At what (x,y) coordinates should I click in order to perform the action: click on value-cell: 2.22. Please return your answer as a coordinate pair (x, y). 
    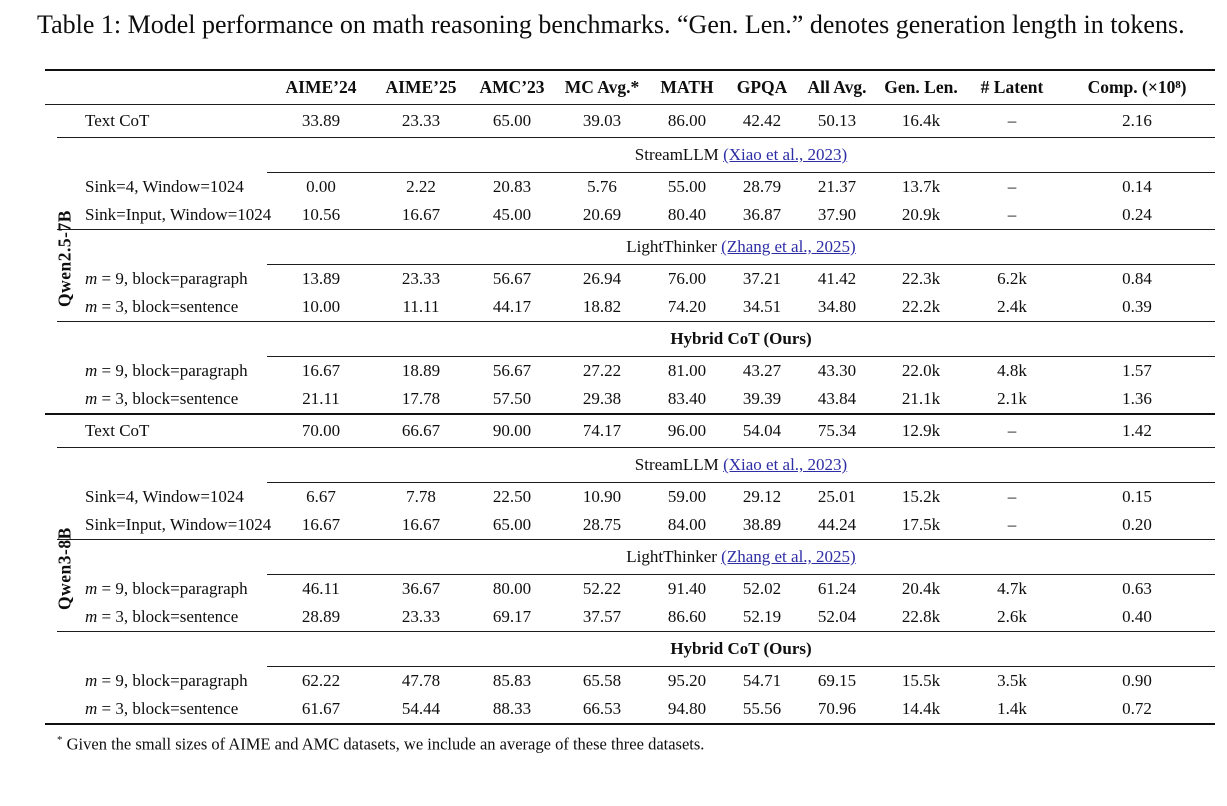
    Looking at the image, I should click on (421, 187).